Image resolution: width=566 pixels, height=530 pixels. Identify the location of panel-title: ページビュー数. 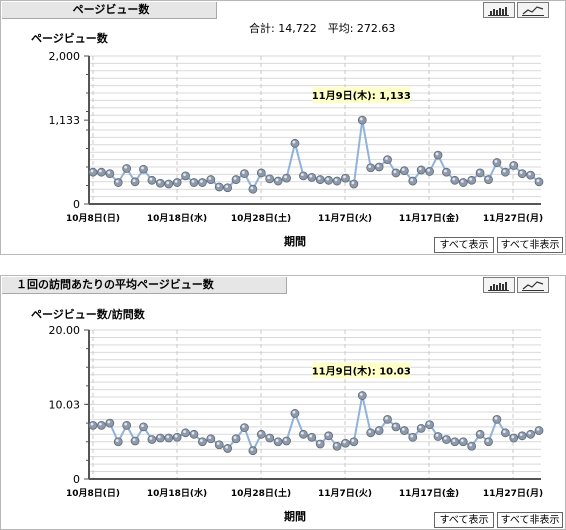
(109, 10).